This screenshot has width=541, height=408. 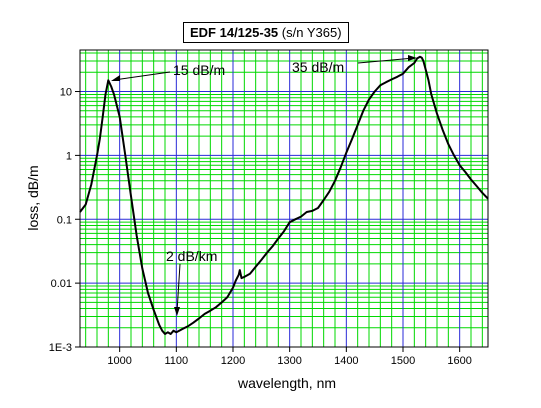 What do you see at coordinates (64, 220) in the screenshot?
I see `y-tick-label: 0.1` at bounding box center [64, 220].